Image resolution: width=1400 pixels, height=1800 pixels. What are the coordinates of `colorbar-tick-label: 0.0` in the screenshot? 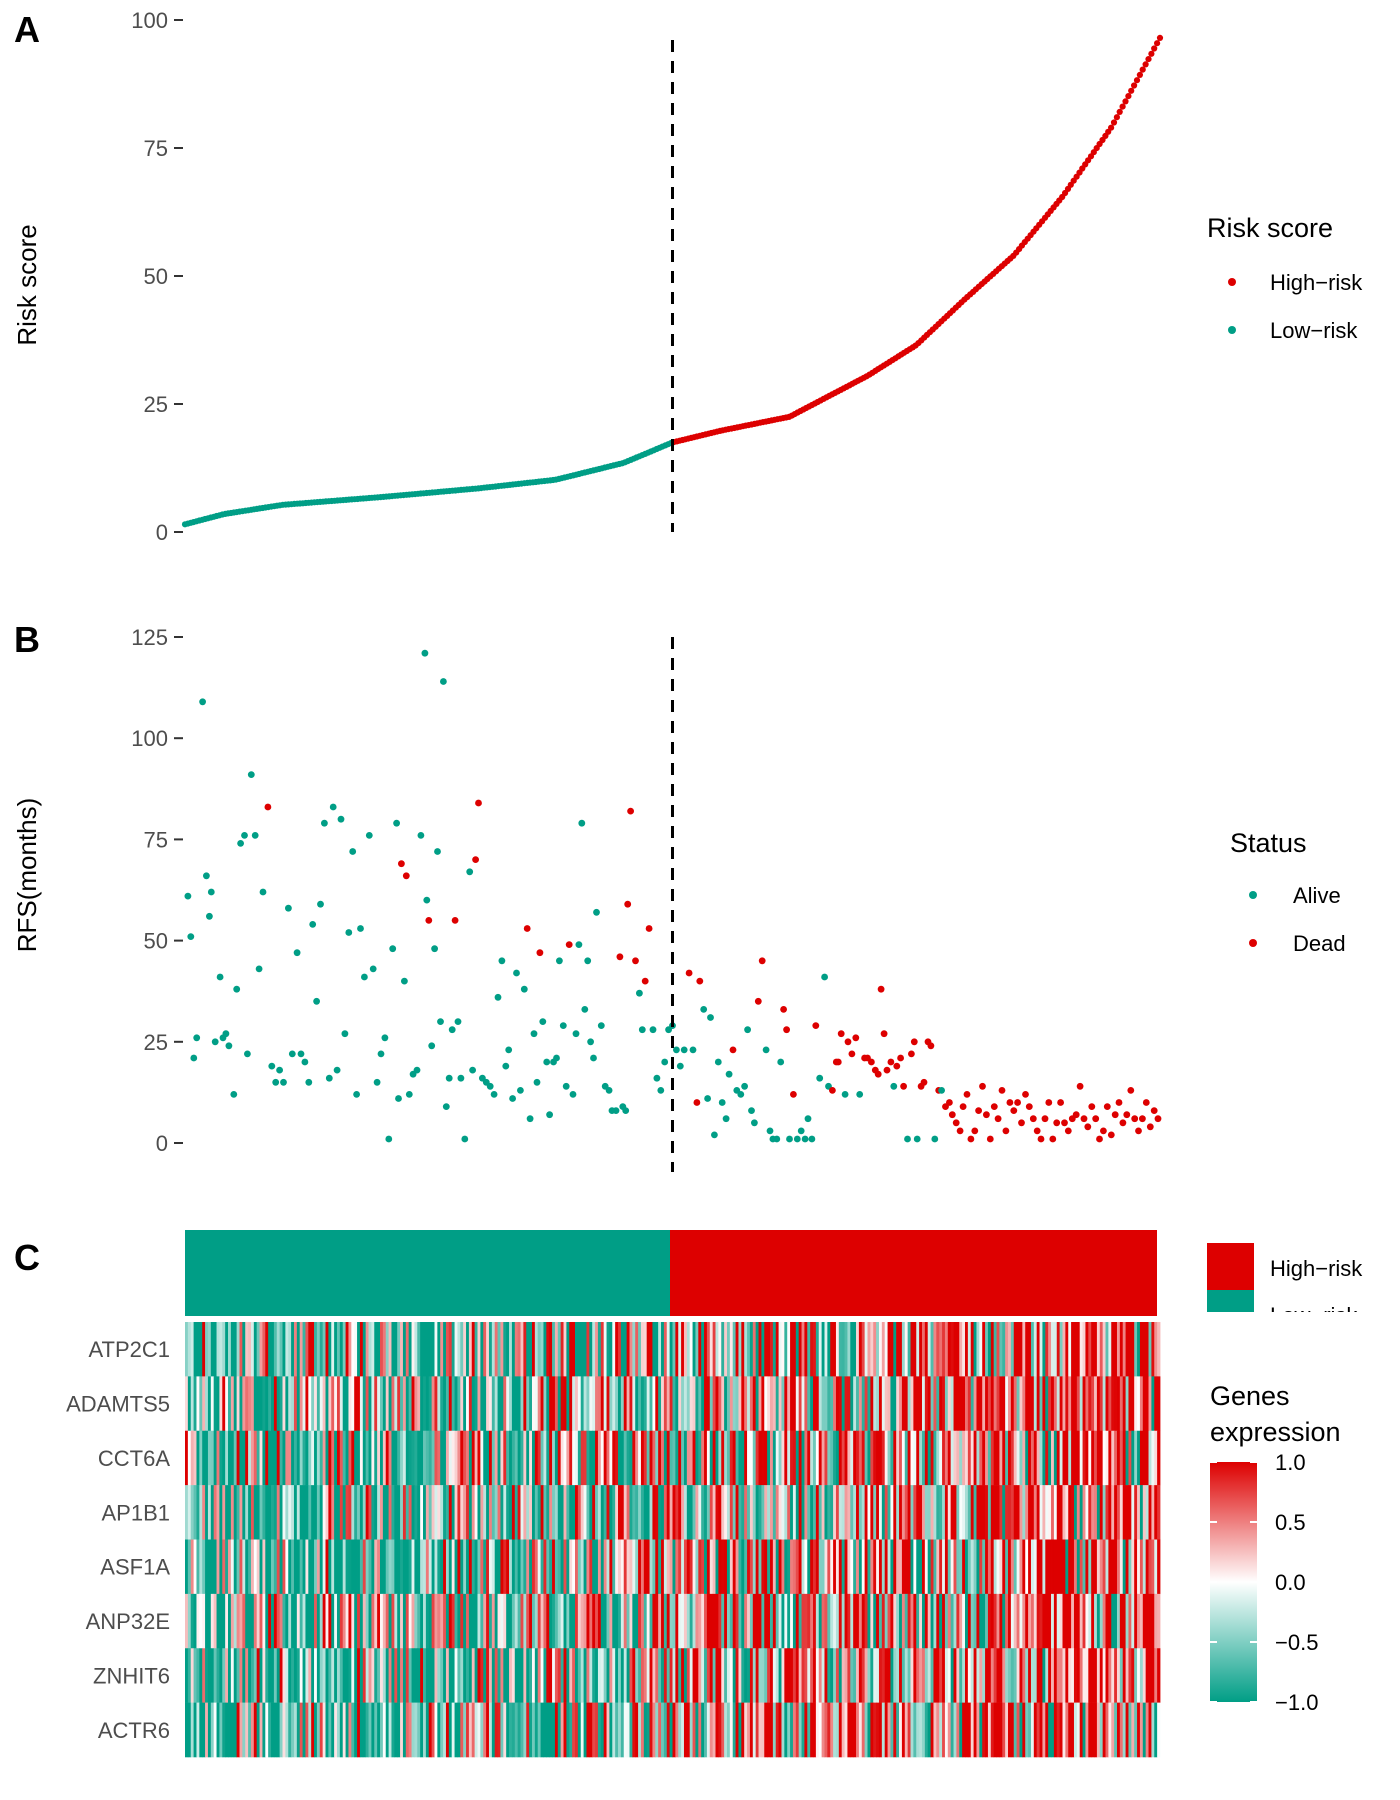 It's located at (1290, 1582).